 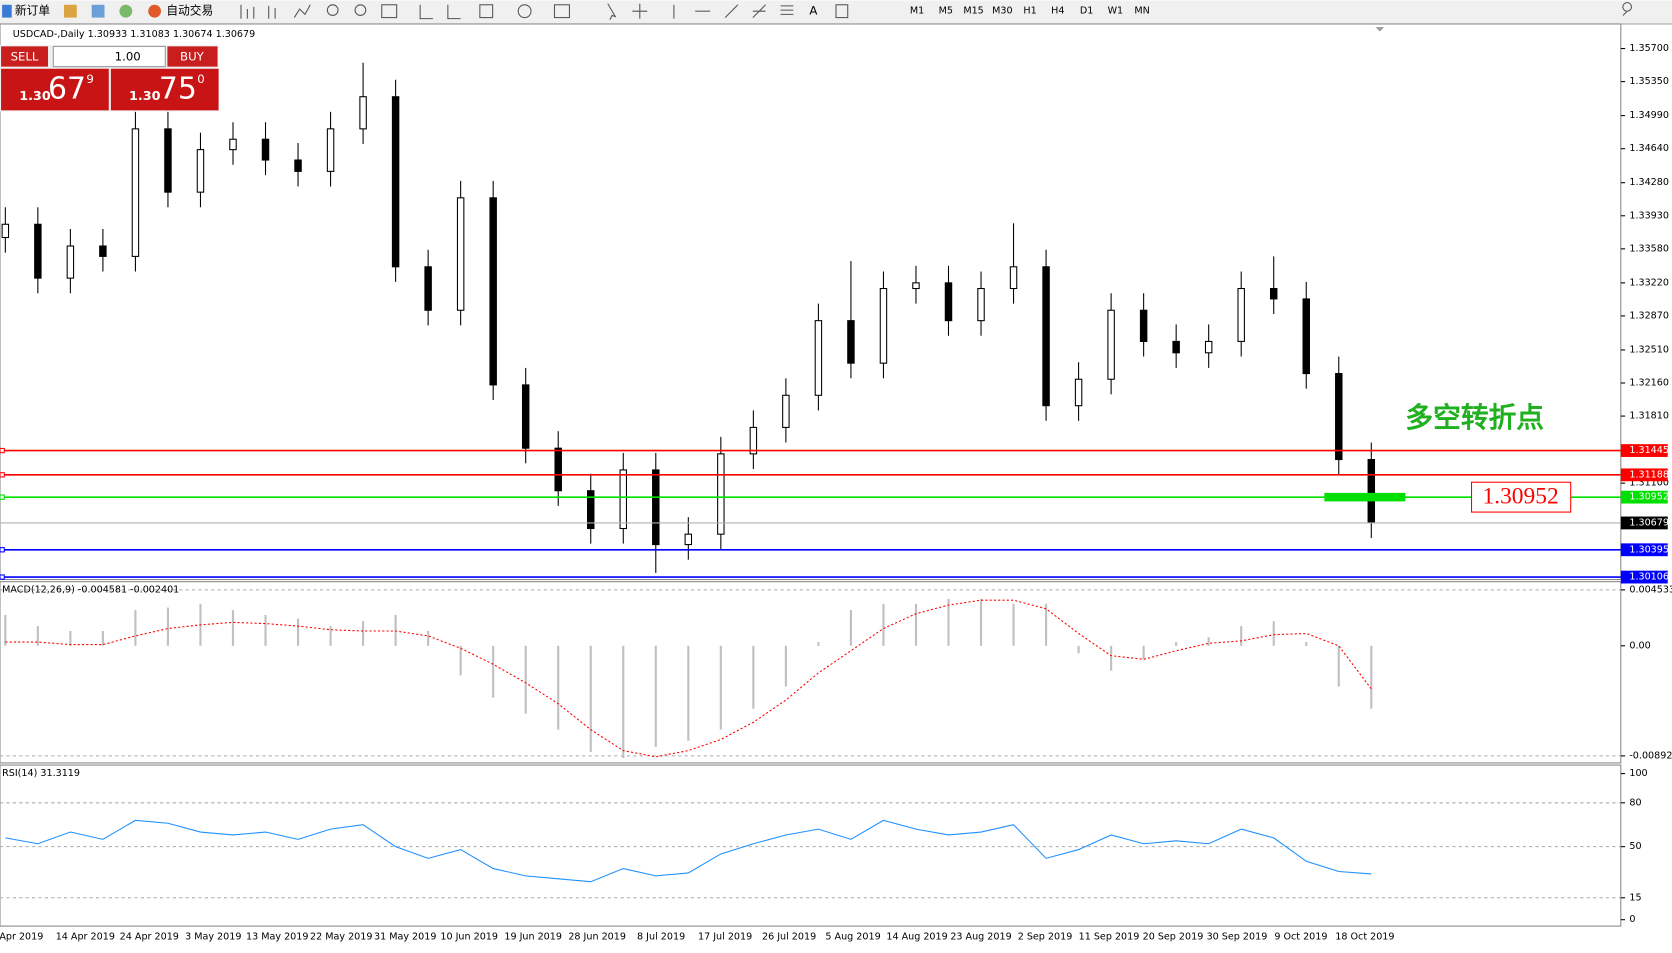 What do you see at coordinates (1638, 773) in the screenshot?
I see `y-tick-label: 100` at bounding box center [1638, 773].